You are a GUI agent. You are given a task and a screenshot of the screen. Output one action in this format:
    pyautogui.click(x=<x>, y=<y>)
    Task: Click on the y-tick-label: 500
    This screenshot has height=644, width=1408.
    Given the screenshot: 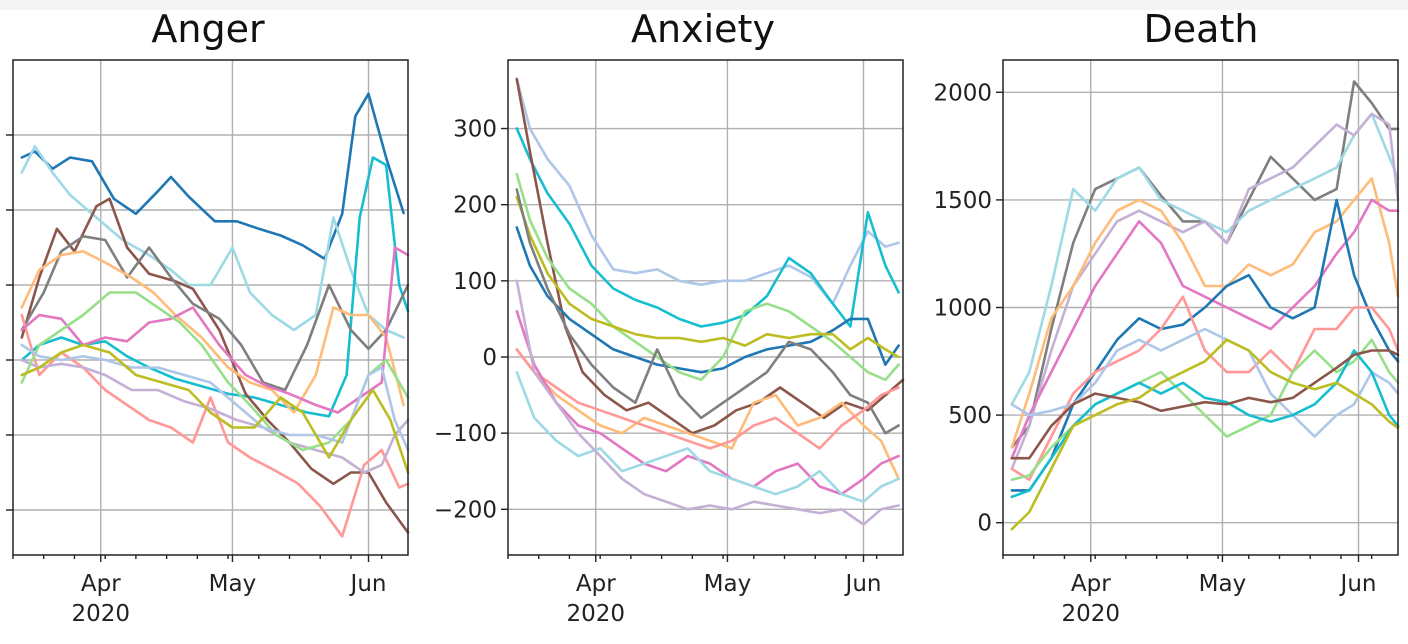 What is the action you would take?
    pyautogui.click(x=970, y=416)
    